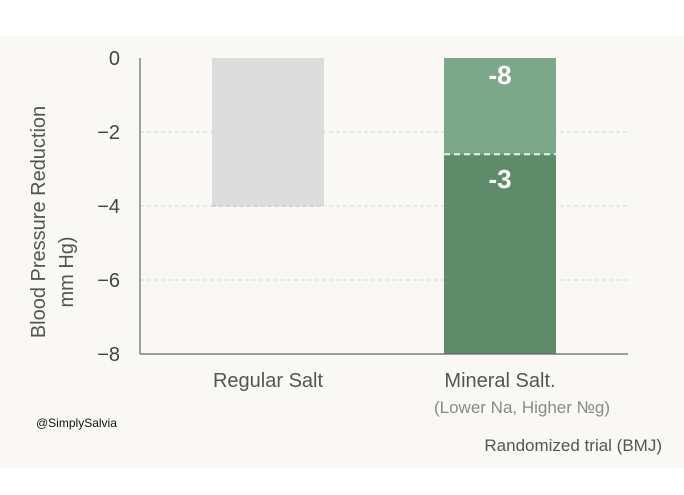 This screenshot has width=684, height=495. What do you see at coordinates (114, 59) in the screenshot?
I see `y-tick-label: 0` at bounding box center [114, 59].